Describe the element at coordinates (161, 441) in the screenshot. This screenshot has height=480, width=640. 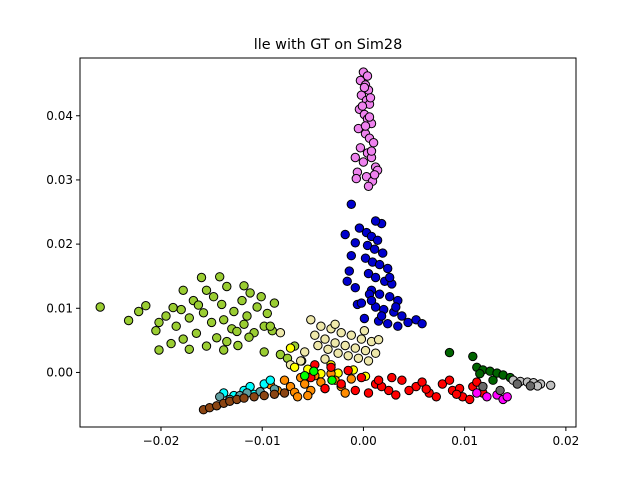
I see `x-tick-label: −0.02` at that location.